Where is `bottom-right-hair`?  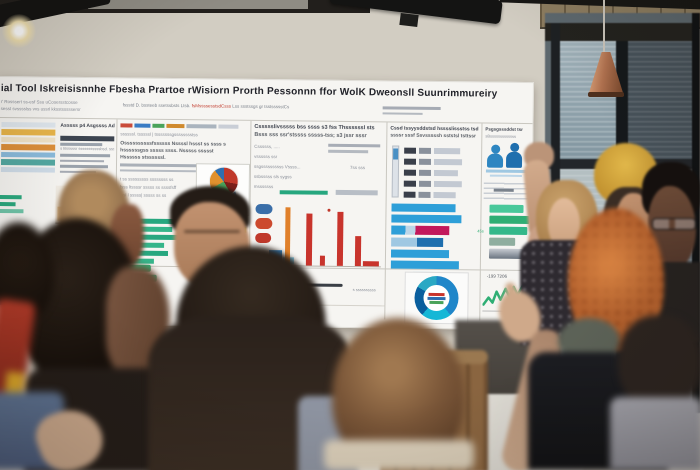
bottom-right-hair is located at coordinates (659, 362).